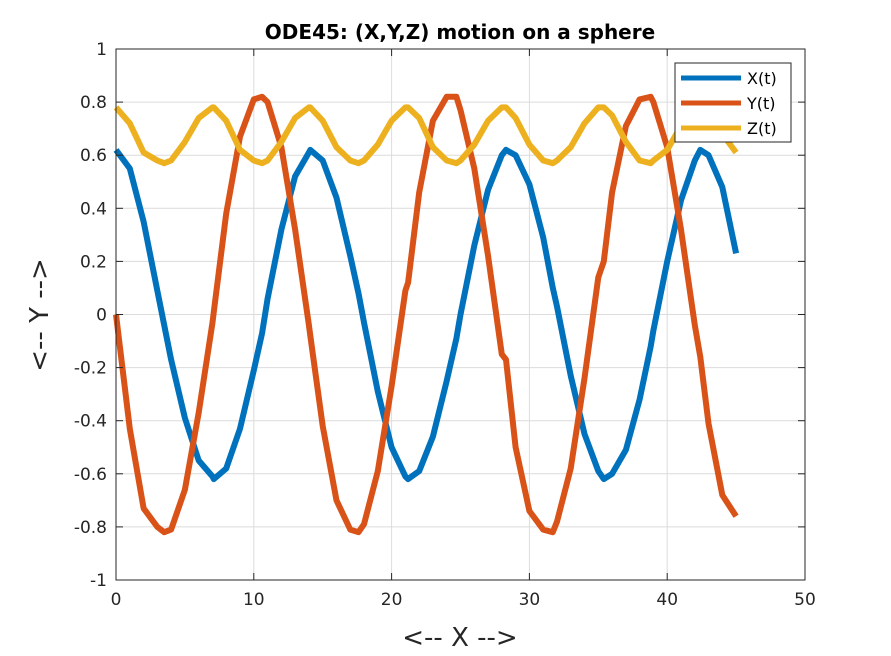 The image size is (891, 656). What do you see at coordinates (90, 528) in the screenshot?
I see `y-tick-label: -0.8` at bounding box center [90, 528].